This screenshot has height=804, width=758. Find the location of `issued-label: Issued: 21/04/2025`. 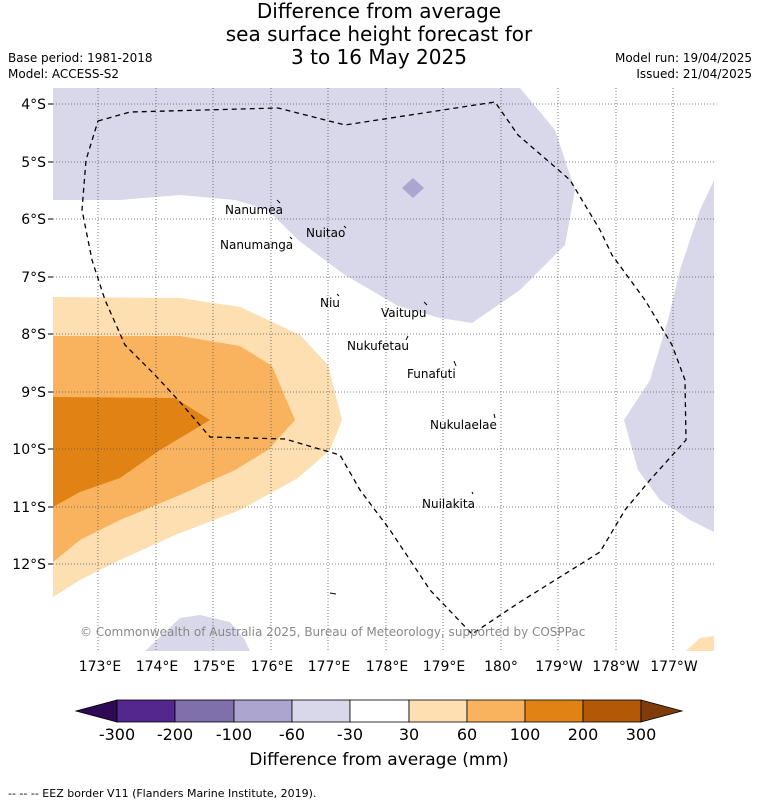

issued-label: Issued: 21/04/2025 is located at coordinates (694, 74).